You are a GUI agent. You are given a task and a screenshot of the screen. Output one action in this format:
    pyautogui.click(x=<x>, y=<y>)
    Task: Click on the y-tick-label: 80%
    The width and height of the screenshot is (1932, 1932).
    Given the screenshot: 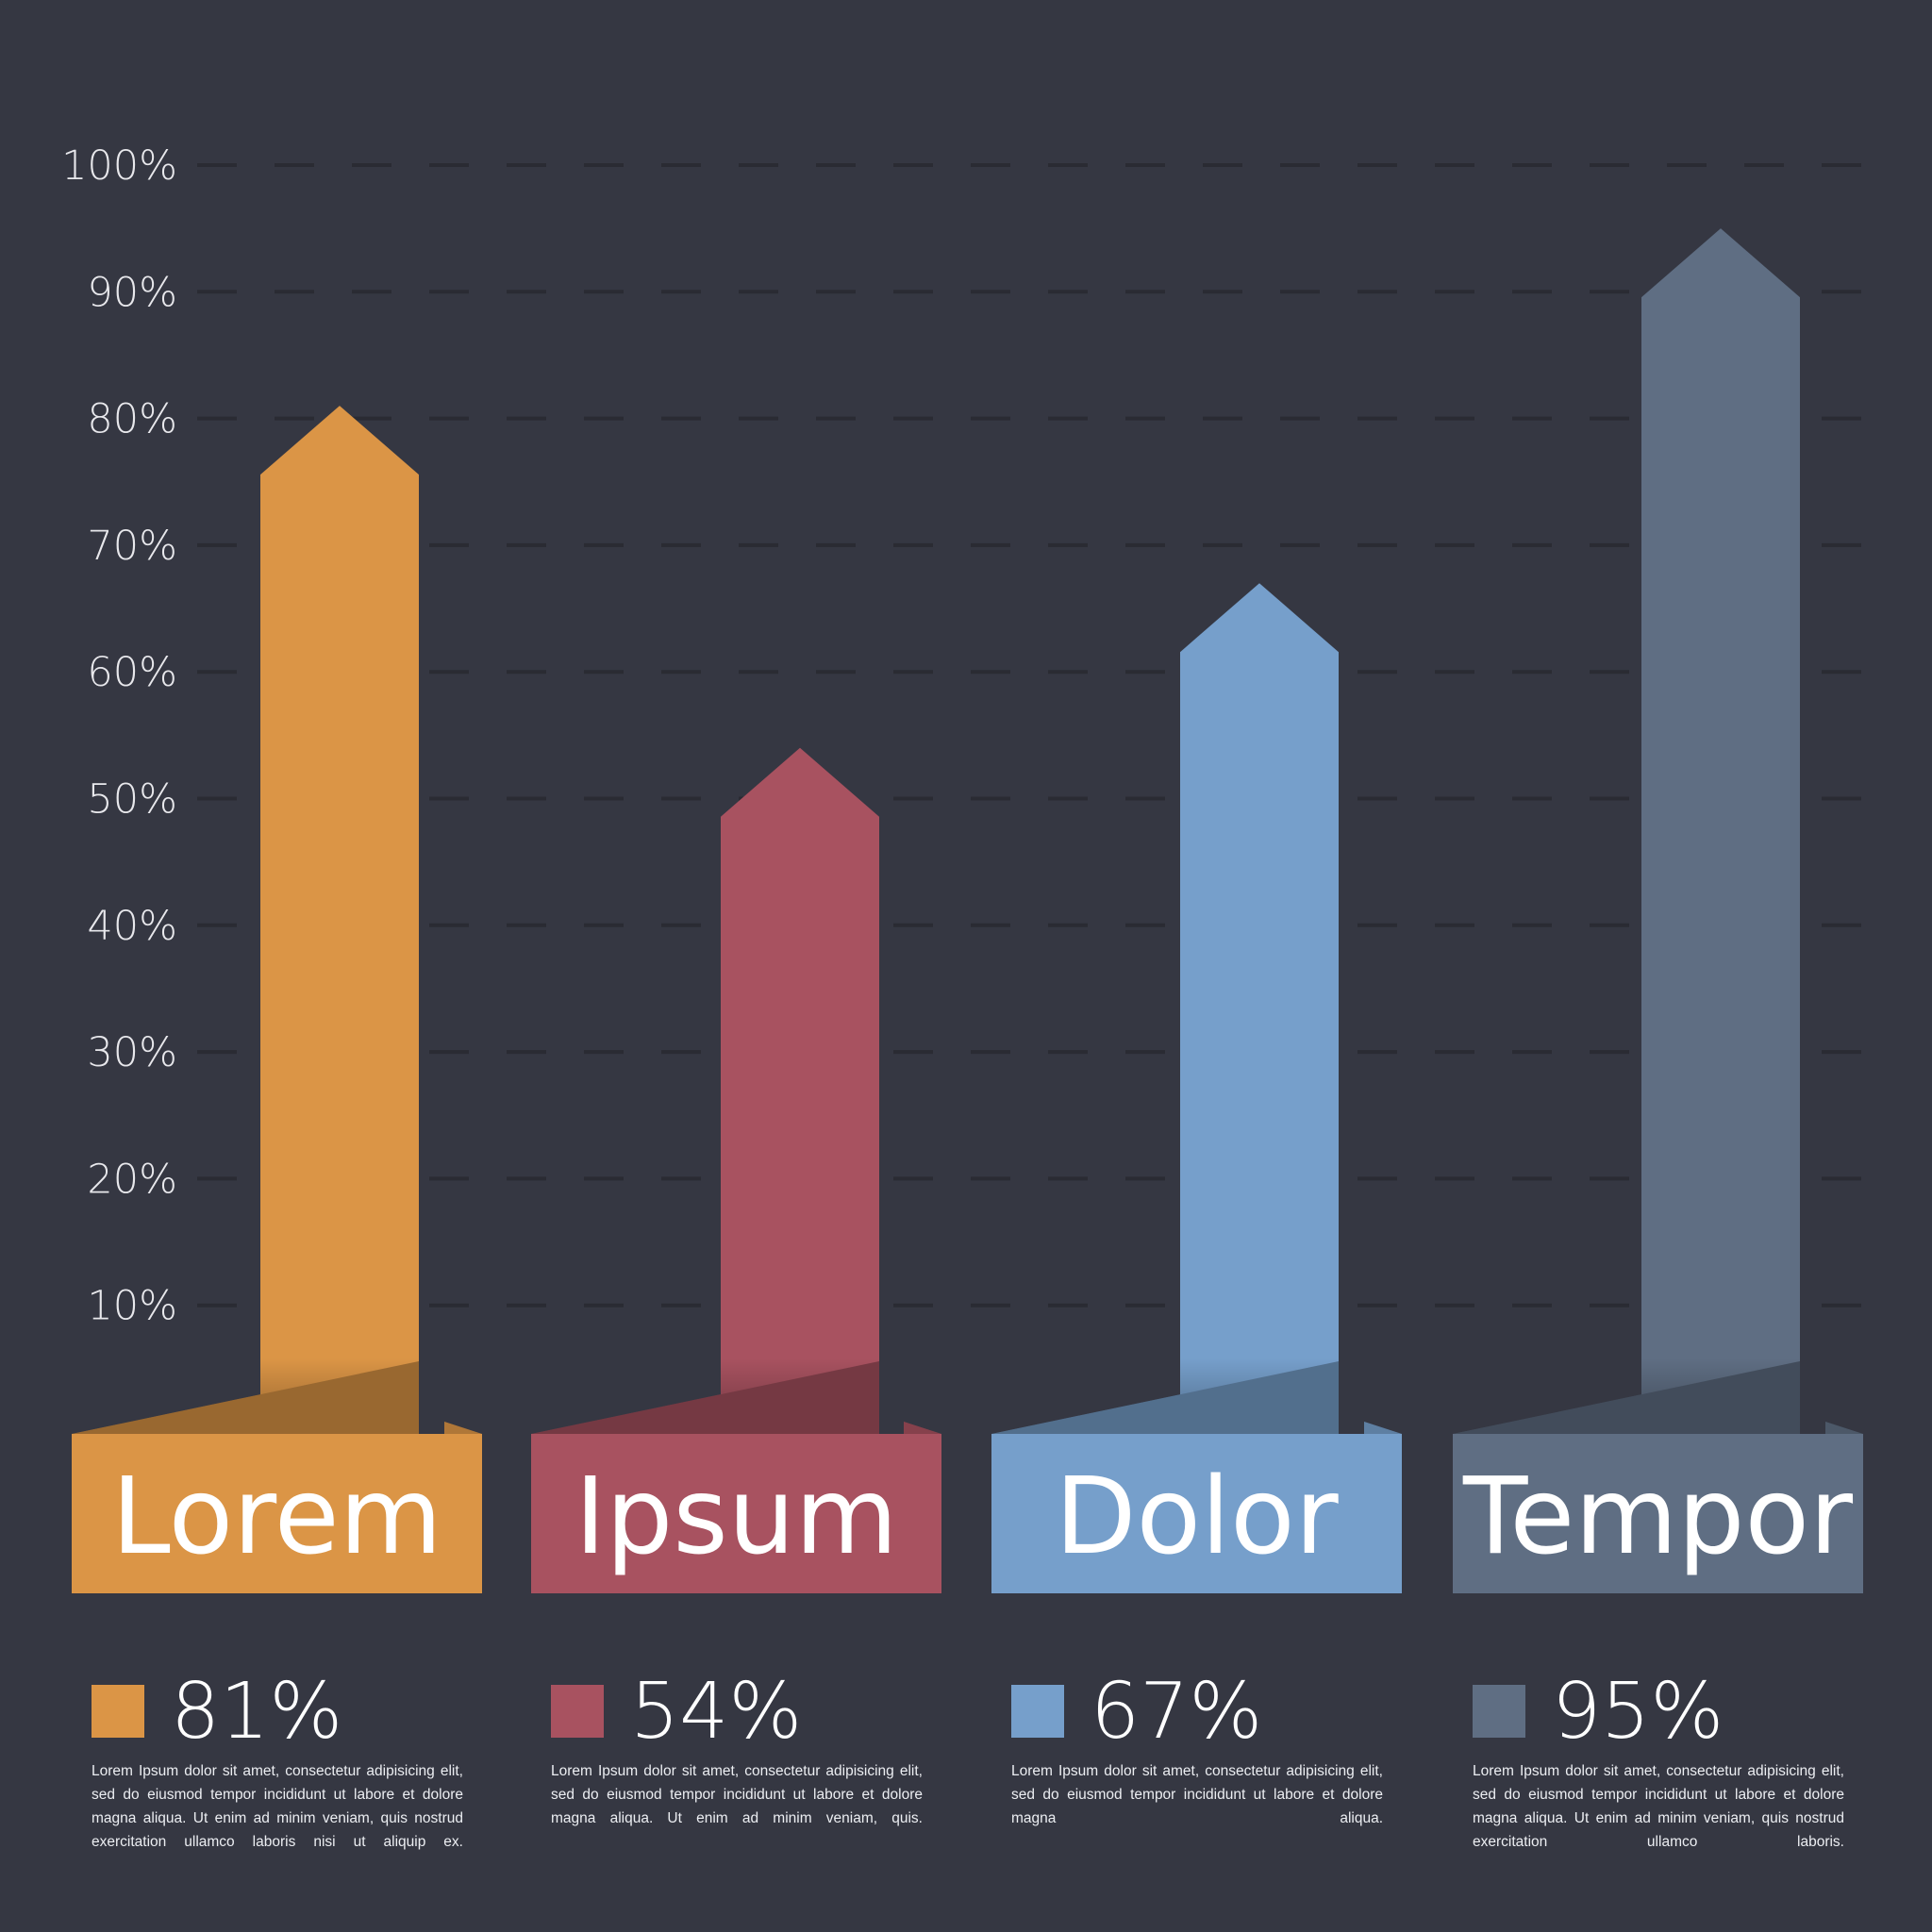 What is the action you would take?
    pyautogui.click(x=132, y=420)
    